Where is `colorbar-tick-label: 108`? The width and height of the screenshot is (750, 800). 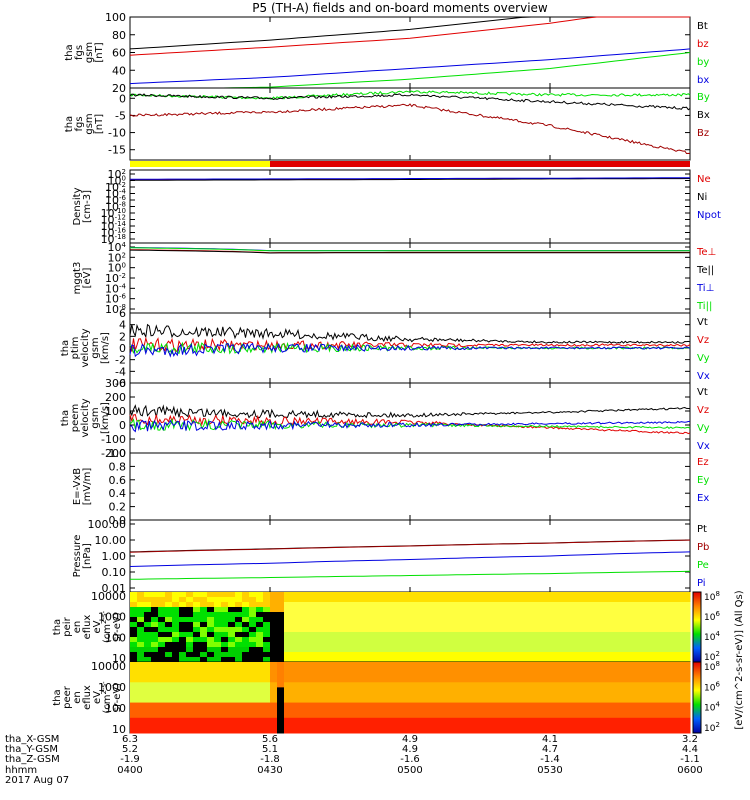
colorbar-tick-label: 108 is located at coordinates (712, 596).